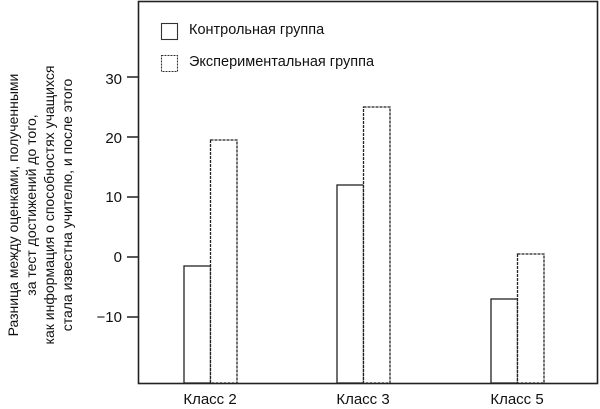  I want to click on legend-swatch-experimental, so click(169, 63).